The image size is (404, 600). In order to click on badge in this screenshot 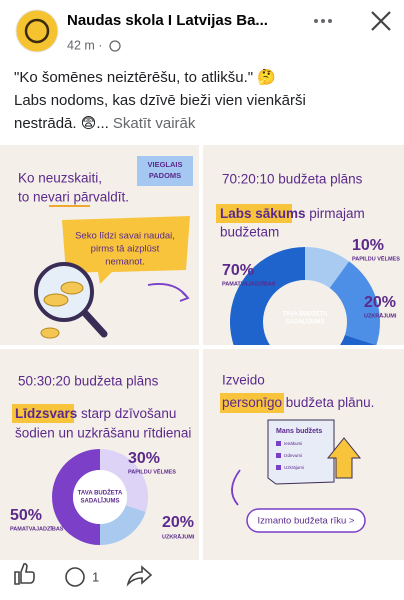, I will do `click(165, 171)`.